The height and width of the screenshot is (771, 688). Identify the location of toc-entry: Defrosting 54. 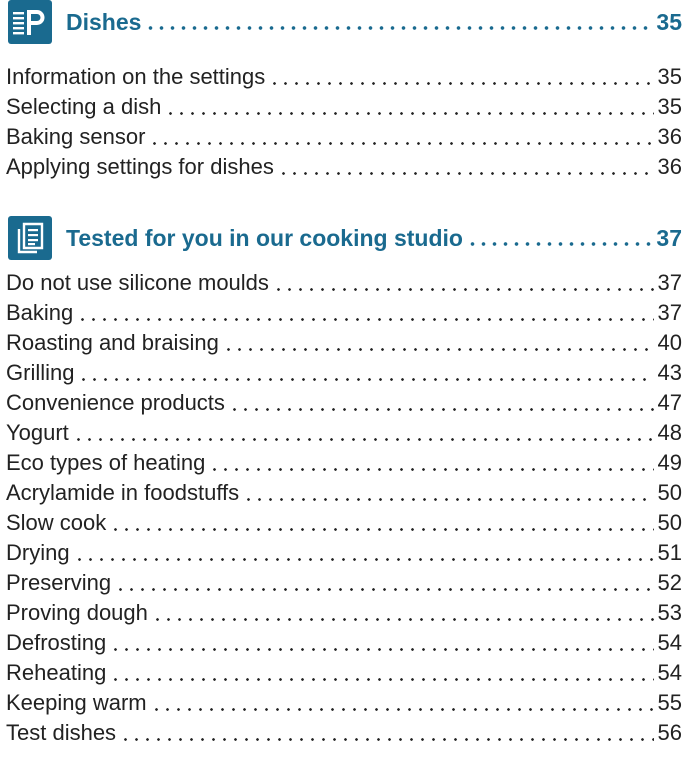
(344, 643).